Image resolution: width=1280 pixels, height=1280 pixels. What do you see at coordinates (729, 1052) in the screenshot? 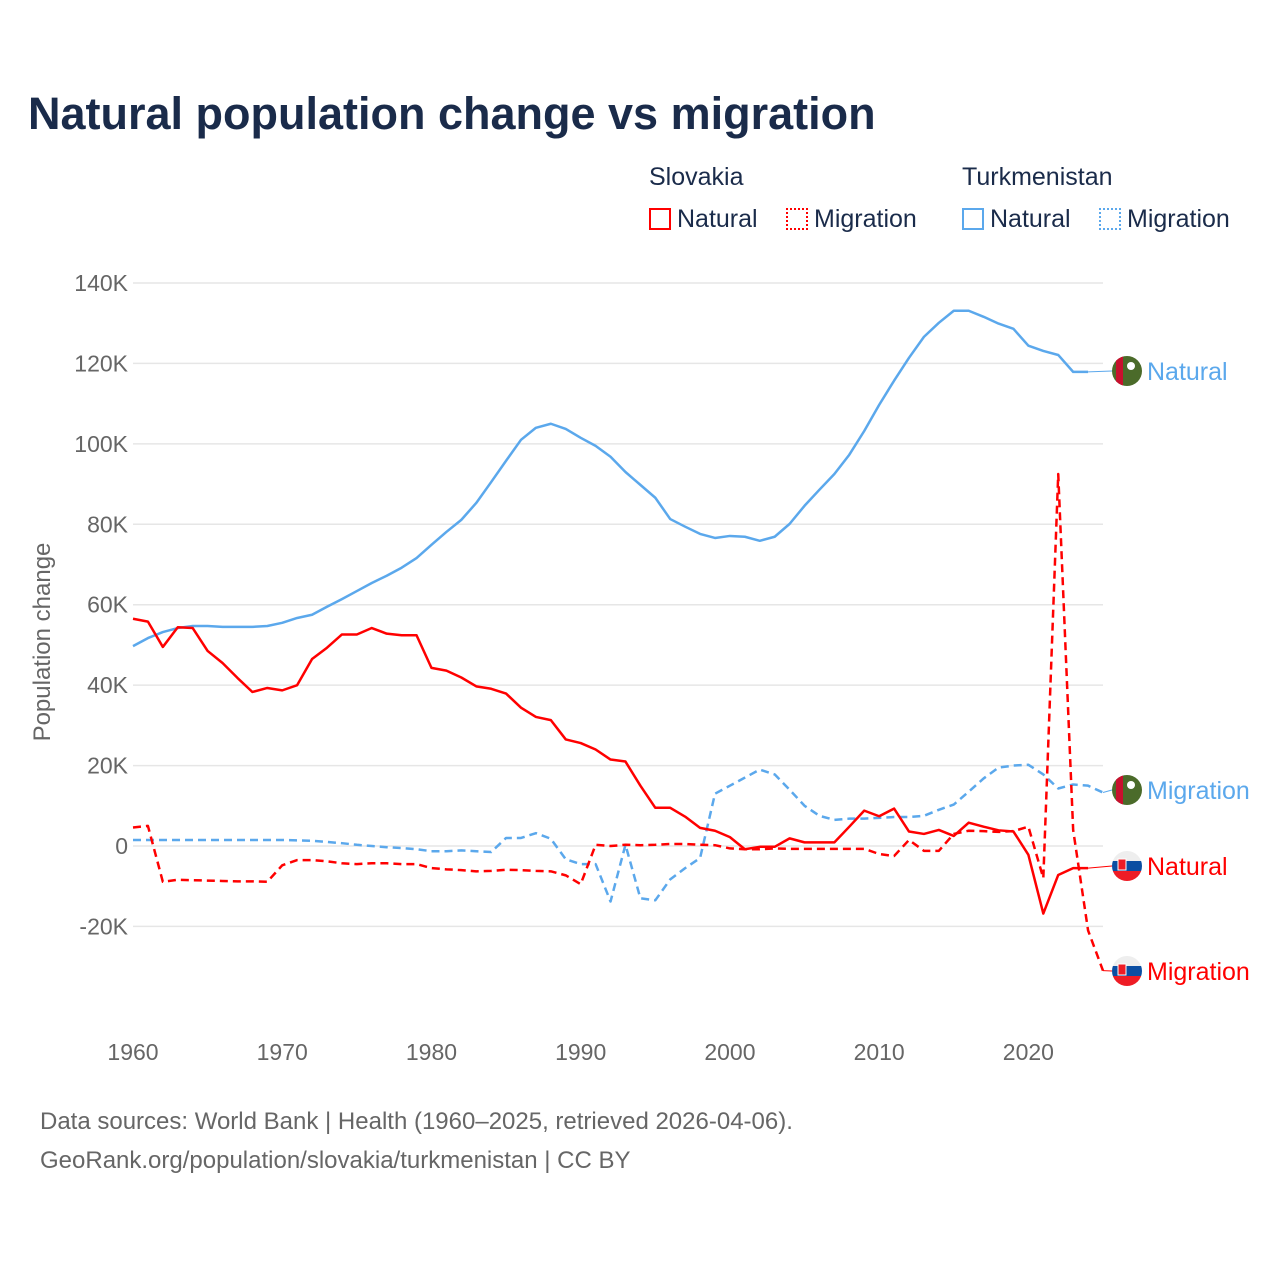
I see `x-tick-label: 2000` at bounding box center [729, 1052].